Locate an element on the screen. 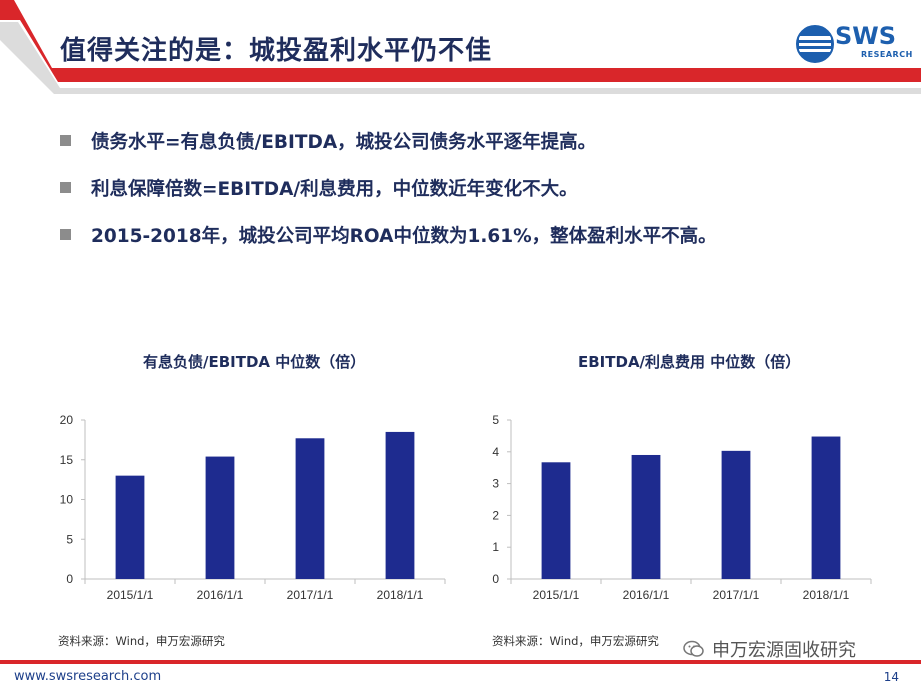 This screenshot has height=691, width=921. y-tick-label: 4 is located at coordinates (495, 452).